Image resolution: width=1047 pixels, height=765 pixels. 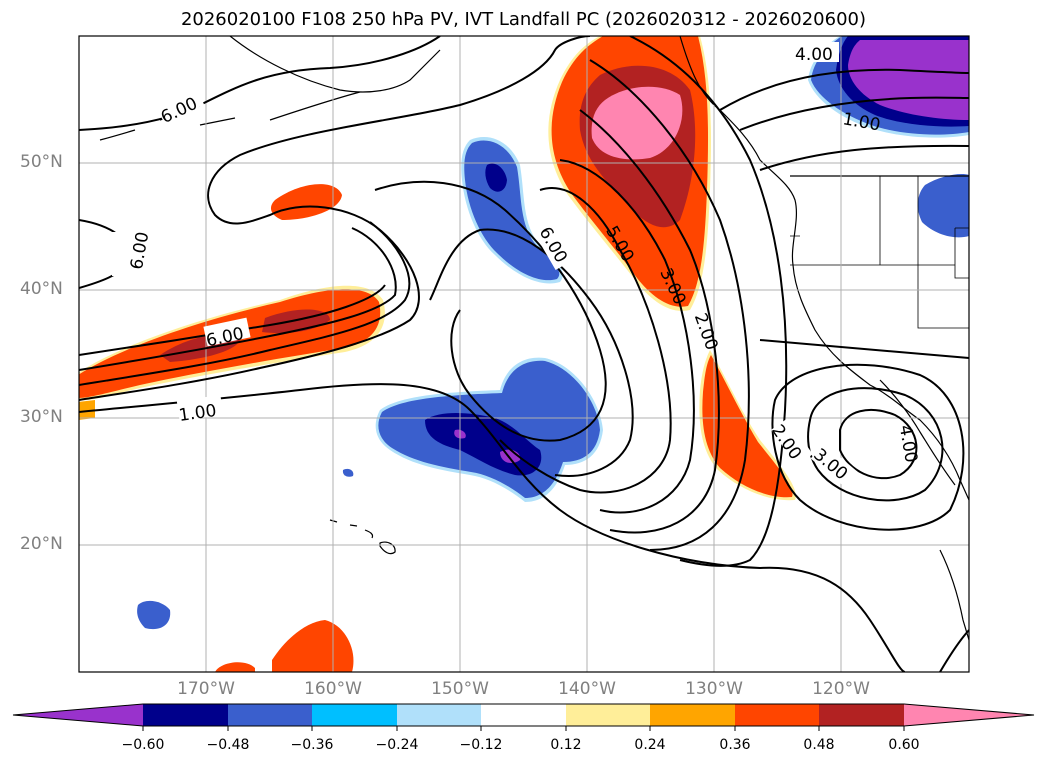 What do you see at coordinates (496, 177) in the screenshot?
I see `negative-anomaly-center-core` at bounding box center [496, 177].